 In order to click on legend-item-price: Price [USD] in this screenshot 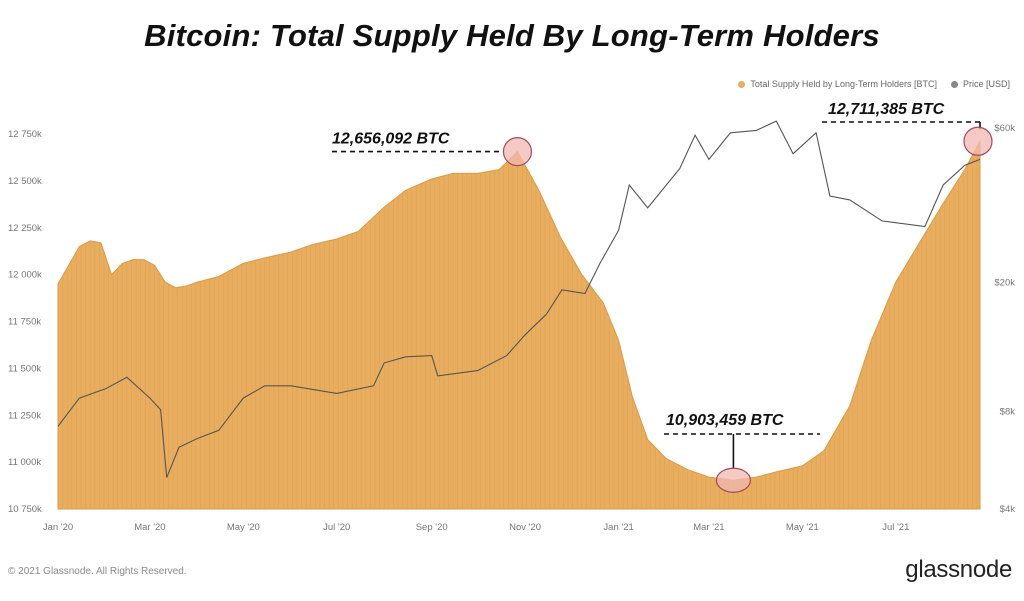, I will do `click(980, 84)`.